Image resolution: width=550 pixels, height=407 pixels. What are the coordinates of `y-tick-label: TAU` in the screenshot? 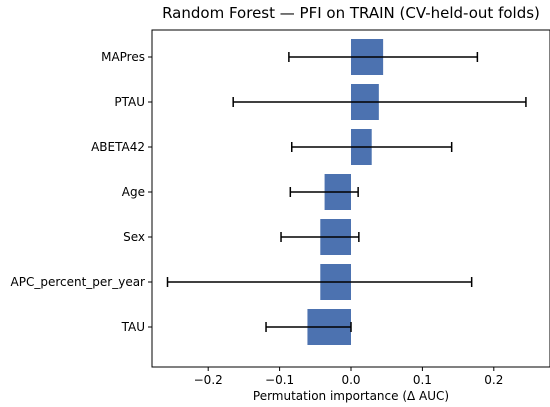 It's located at (133, 327).